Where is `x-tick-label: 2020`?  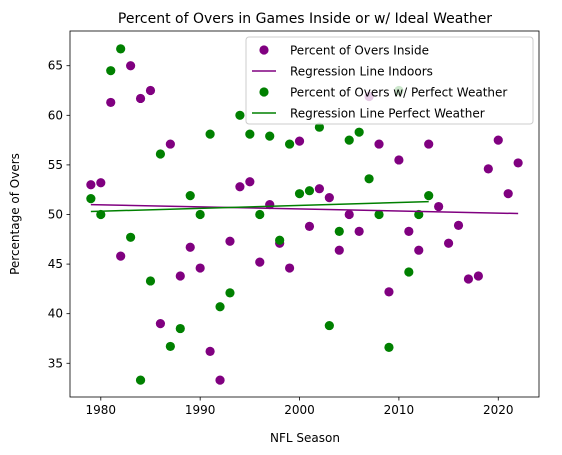
x-tick-label: 2020 is located at coordinates (498, 410).